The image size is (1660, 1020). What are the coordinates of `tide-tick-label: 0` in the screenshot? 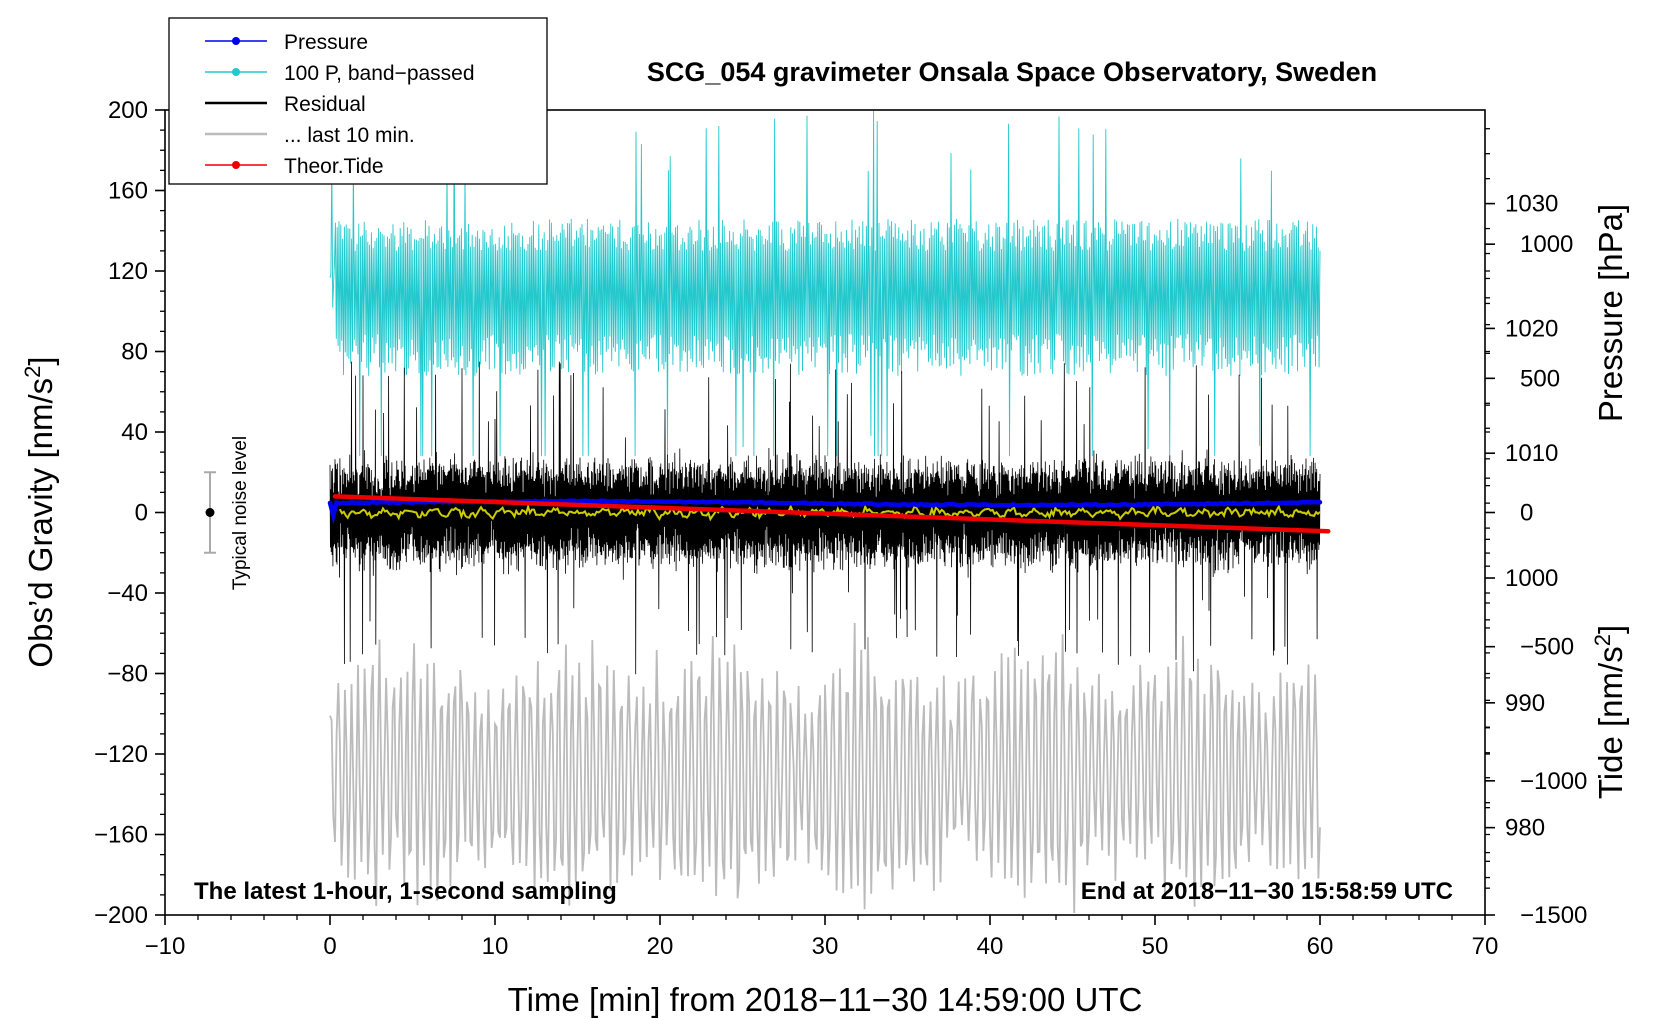 It's located at (1526, 513).